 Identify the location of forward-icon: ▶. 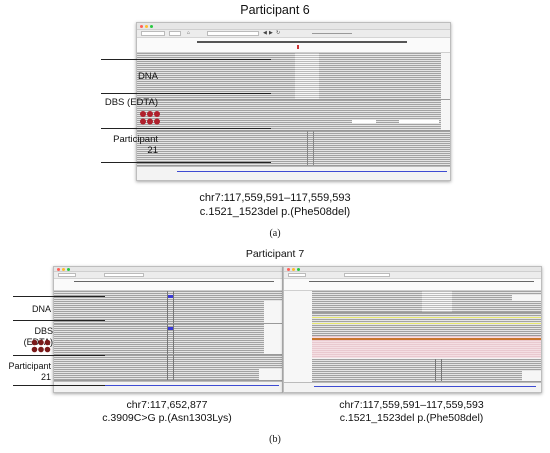
(271, 33).